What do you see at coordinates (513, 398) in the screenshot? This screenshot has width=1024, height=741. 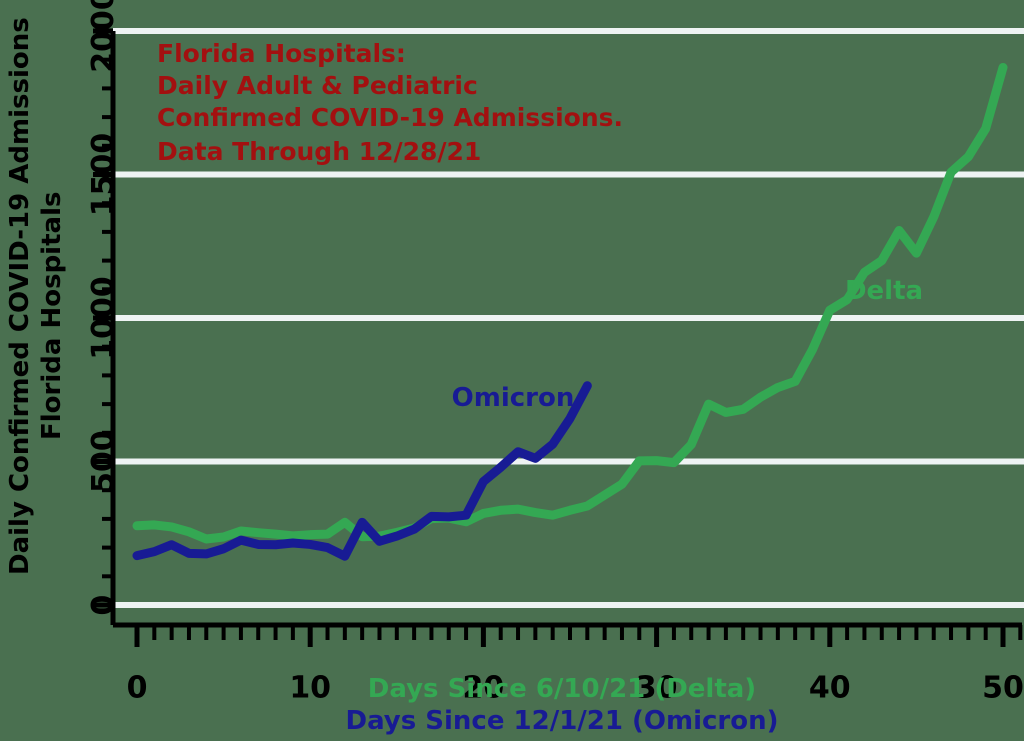 I see `omicron-series-label: Omicron` at bounding box center [513, 398].